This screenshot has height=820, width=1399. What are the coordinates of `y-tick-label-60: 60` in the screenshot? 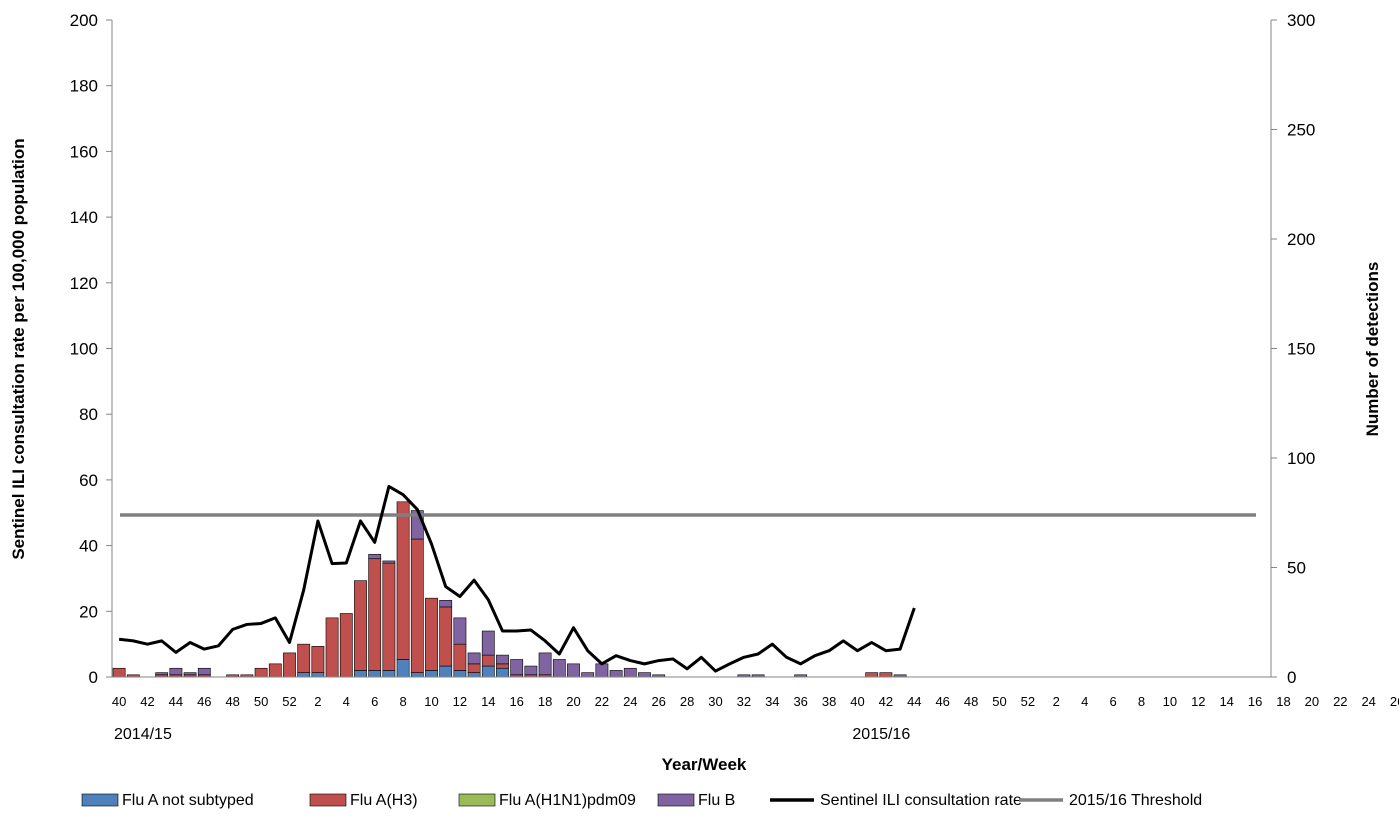 It's located at (88, 480).